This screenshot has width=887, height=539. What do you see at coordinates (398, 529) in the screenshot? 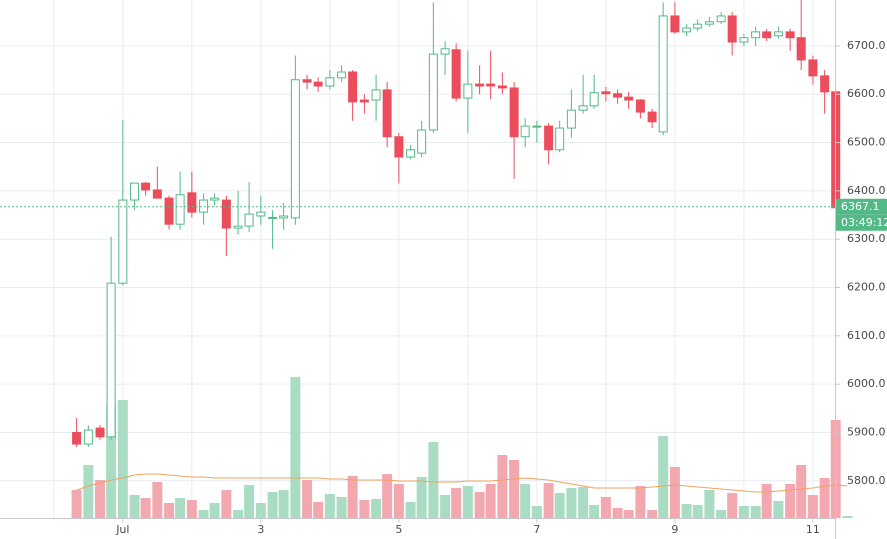
I see `x-tick-label: 5` at bounding box center [398, 529].